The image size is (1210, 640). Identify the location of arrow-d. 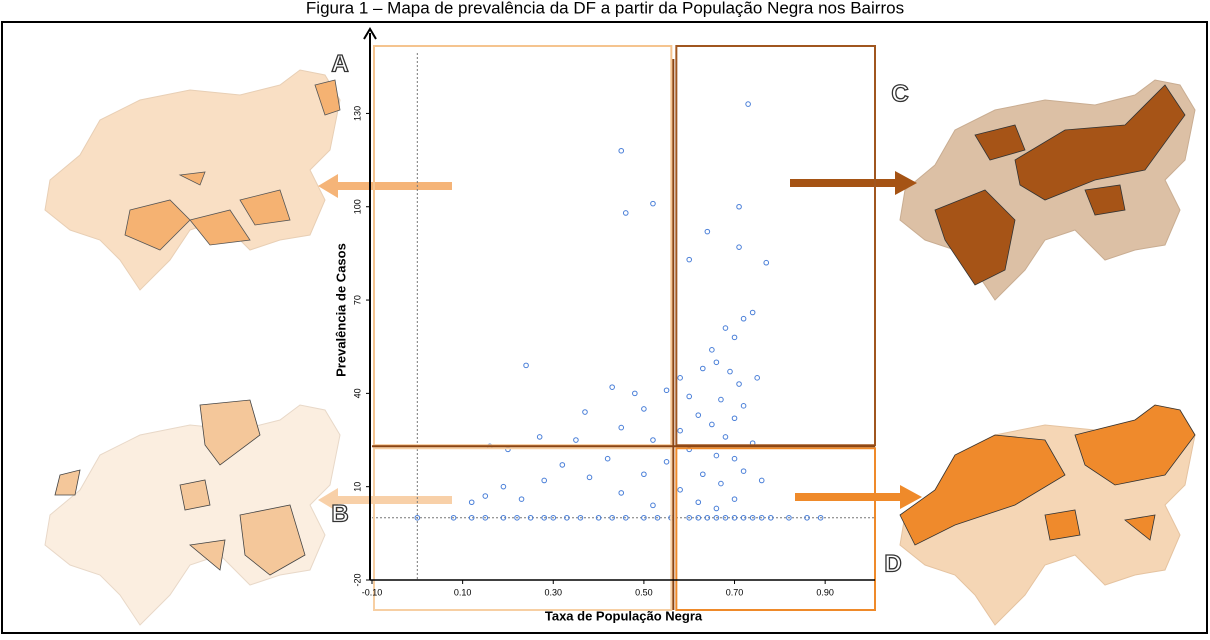
(858, 497).